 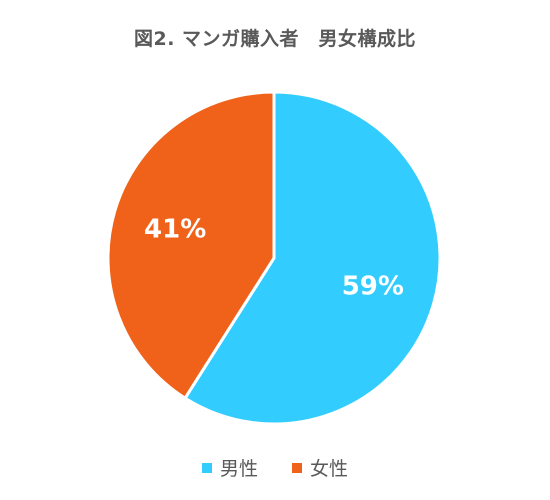 I want to click on legend-label-female: 女性, so click(x=329, y=469).